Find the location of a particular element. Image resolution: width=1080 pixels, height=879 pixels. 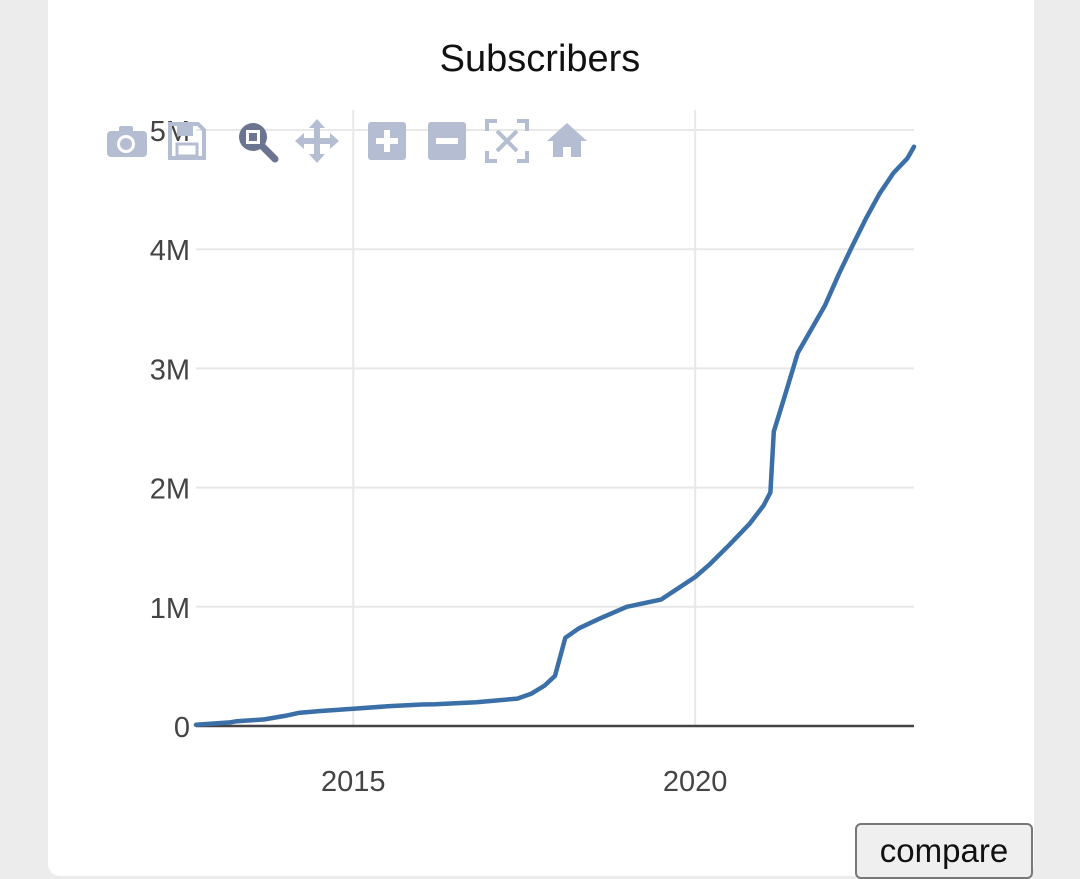

y-tick-label: 1M is located at coordinates (170, 609).